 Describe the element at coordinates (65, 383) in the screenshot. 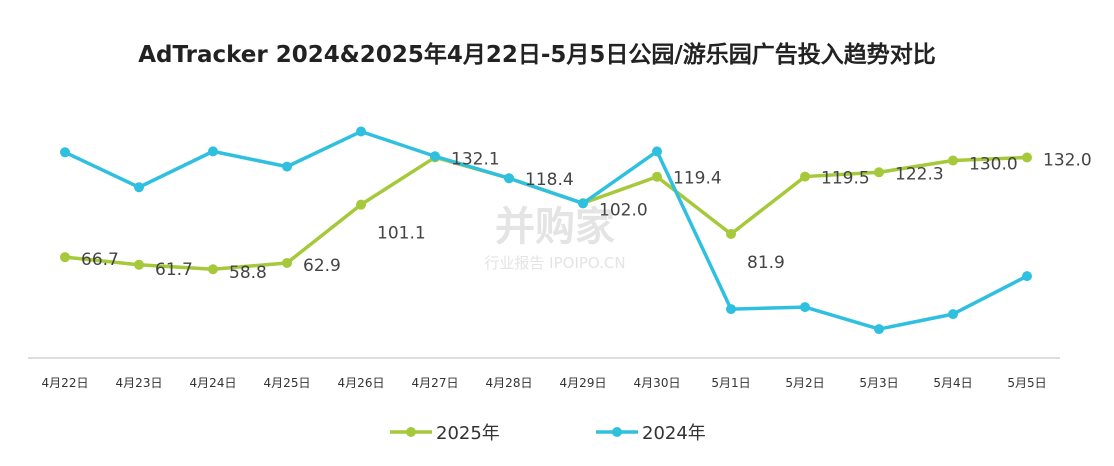

I see `x-tick-label: 4月22日` at that location.